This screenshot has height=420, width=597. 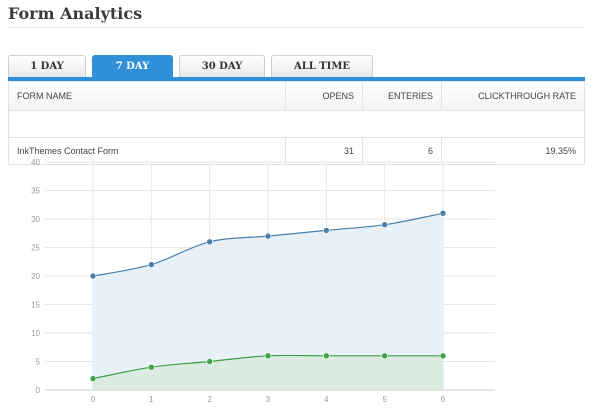 I want to click on x-tick-label: 4, so click(x=326, y=399).